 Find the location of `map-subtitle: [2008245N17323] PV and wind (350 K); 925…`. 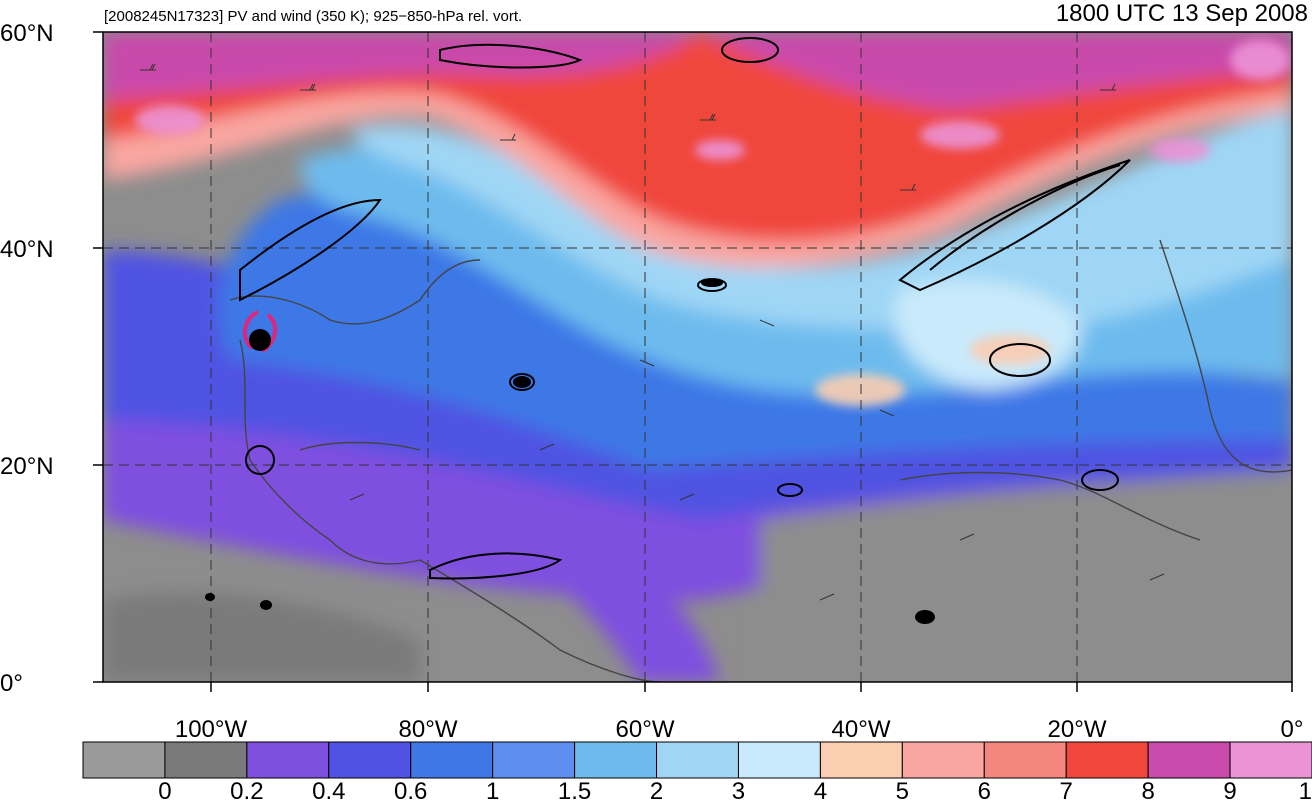

map-subtitle: [2008245N17323] PV and wind (350 K); 925… is located at coordinates (313, 16).